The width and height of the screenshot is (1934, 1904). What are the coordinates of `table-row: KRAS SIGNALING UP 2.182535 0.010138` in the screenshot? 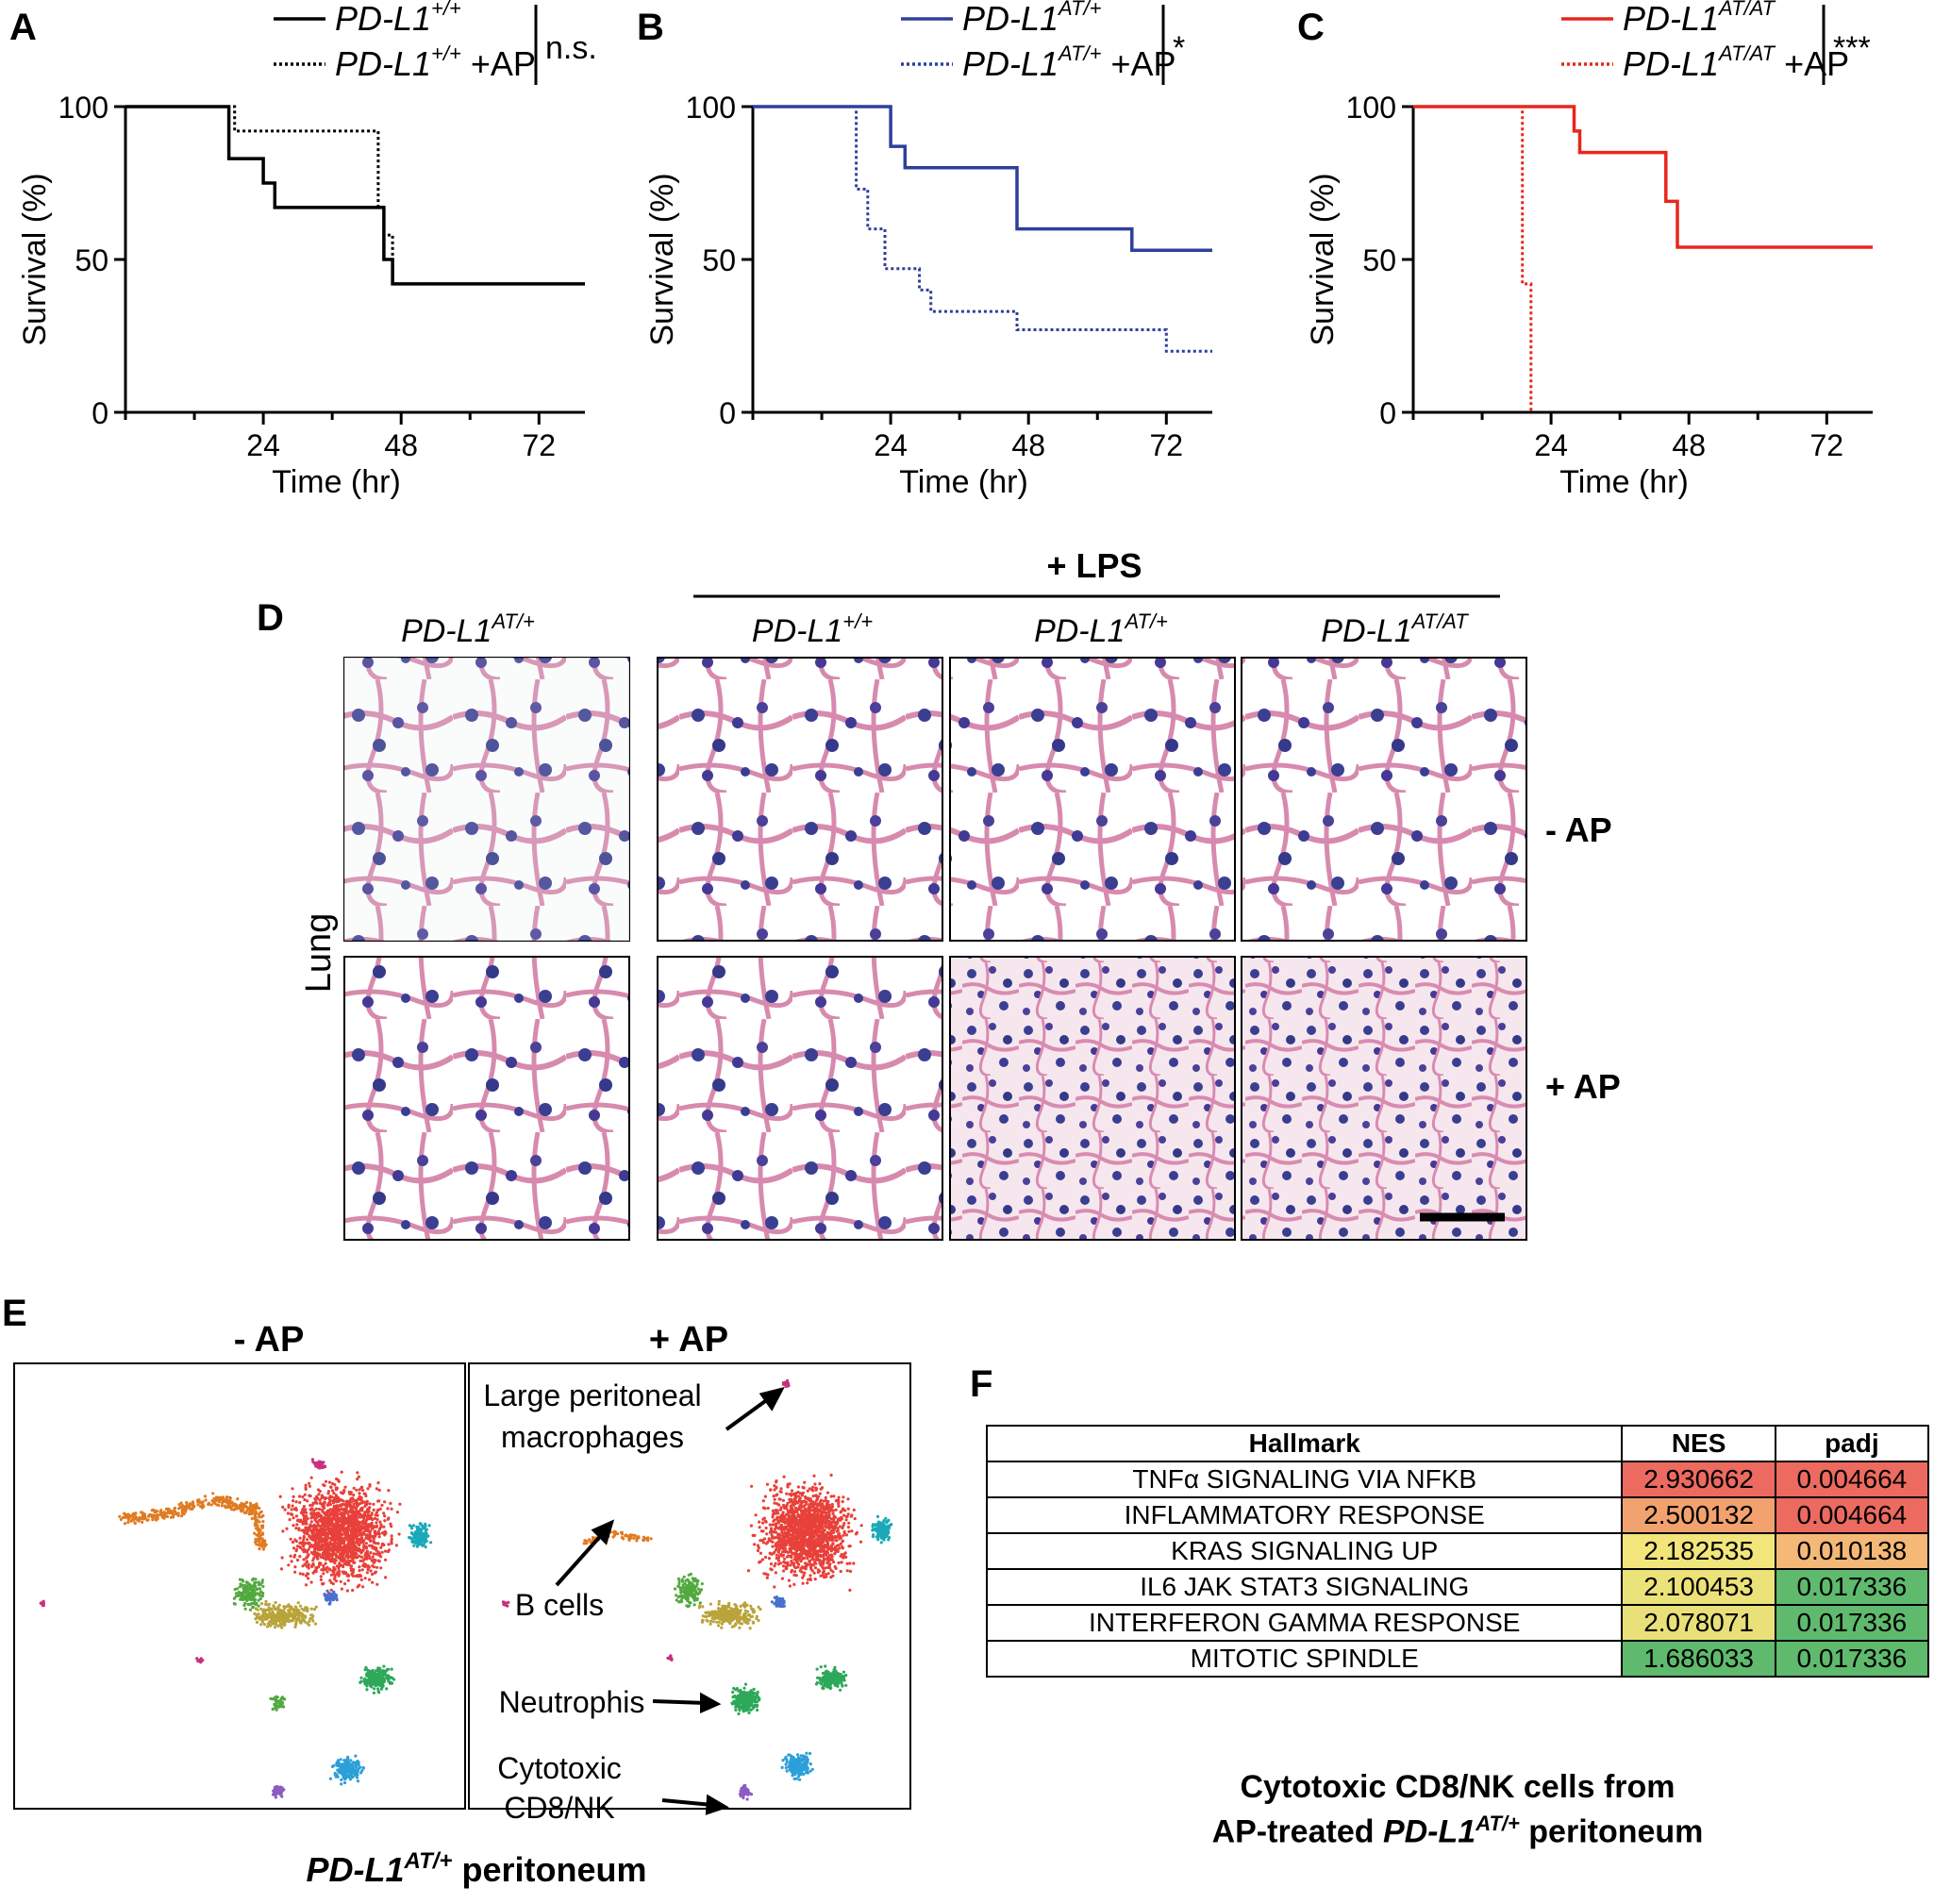 It's located at (1457, 1551).